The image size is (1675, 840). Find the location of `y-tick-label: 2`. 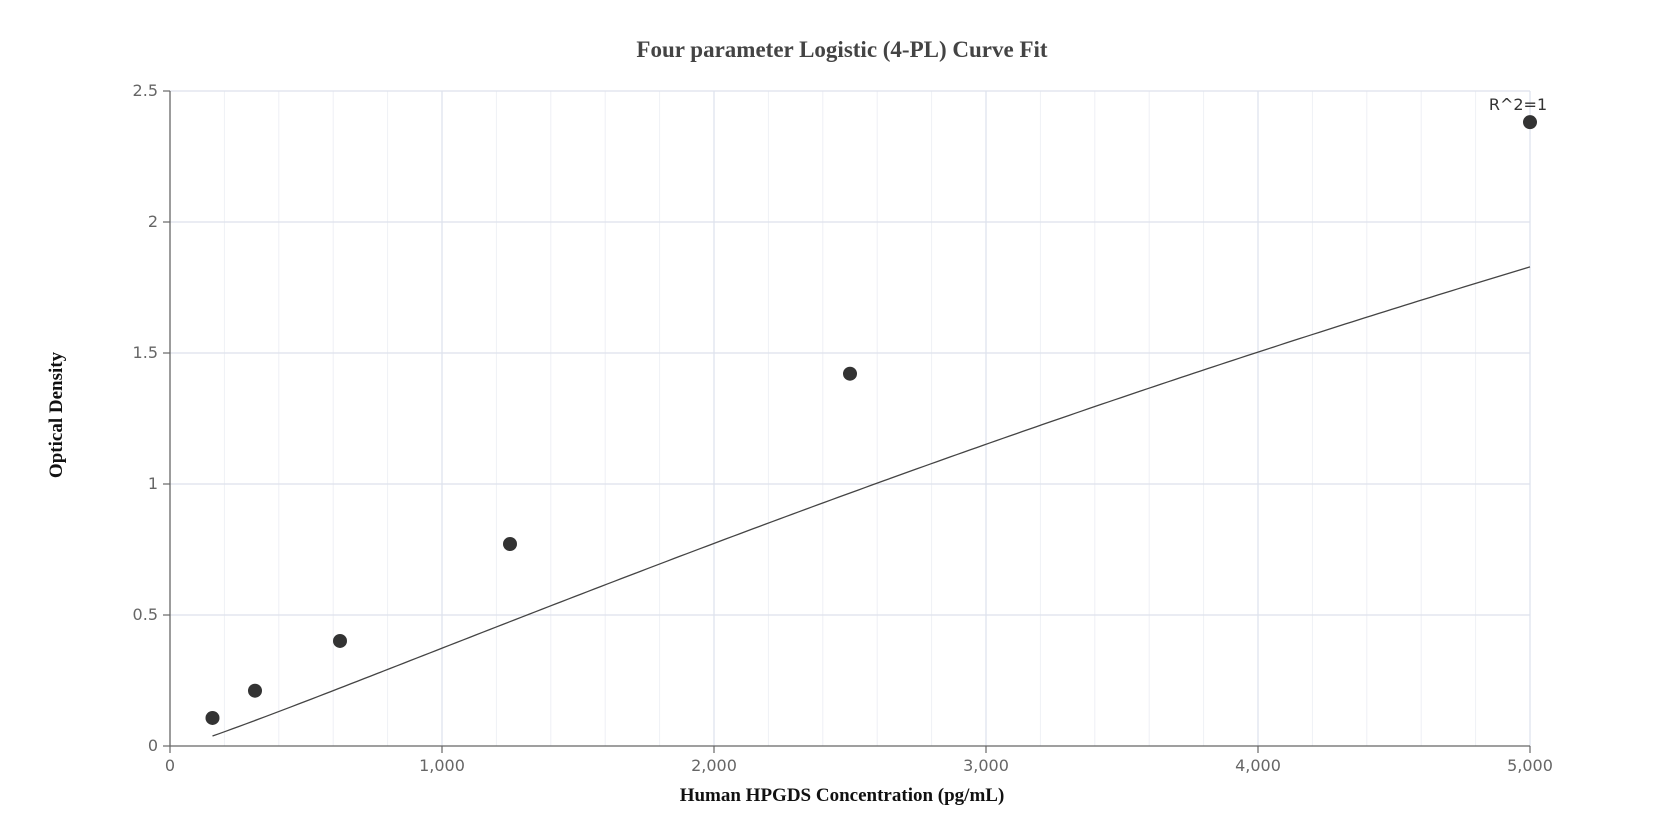

y-tick-label: 2 is located at coordinates (153, 221).